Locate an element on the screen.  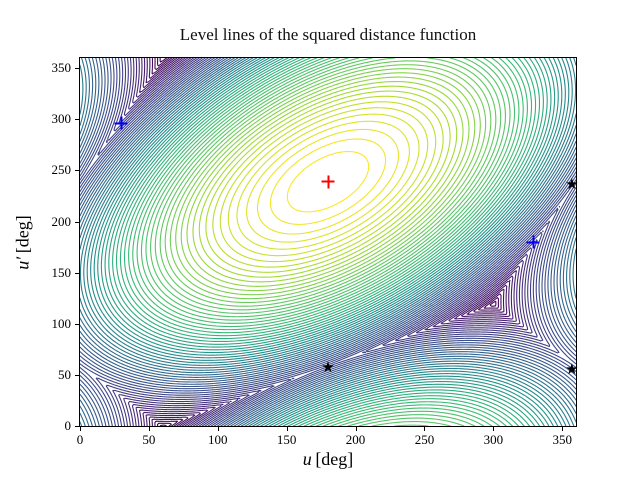
y-tick-label: 200 is located at coordinates (61, 221).